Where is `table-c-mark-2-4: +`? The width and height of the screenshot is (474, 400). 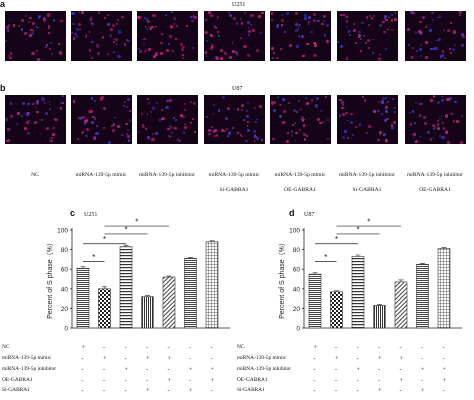
table-c-mark-2-4: + is located at coordinates (148, 358).